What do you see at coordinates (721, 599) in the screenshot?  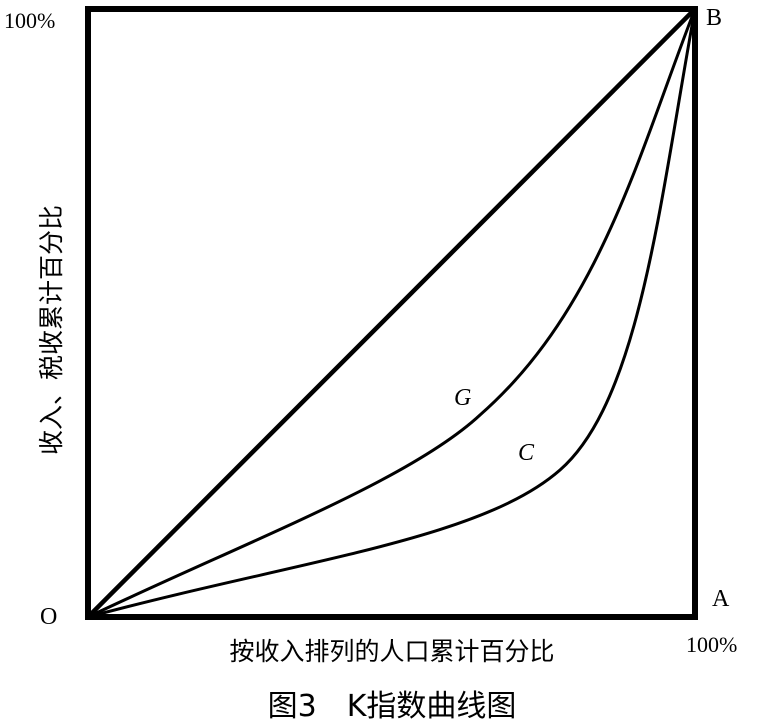 I see `point-a-label: A` at bounding box center [721, 599].